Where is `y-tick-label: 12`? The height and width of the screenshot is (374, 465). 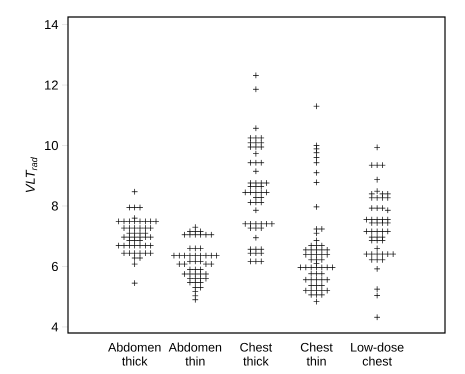 y-tick-label: 12 is located at coordinates (51, 85).